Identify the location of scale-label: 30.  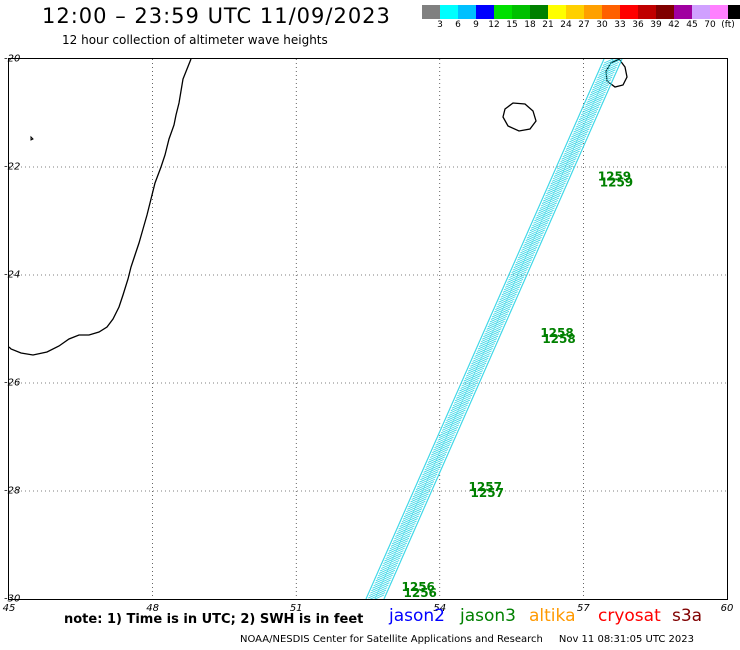
(602, 25).